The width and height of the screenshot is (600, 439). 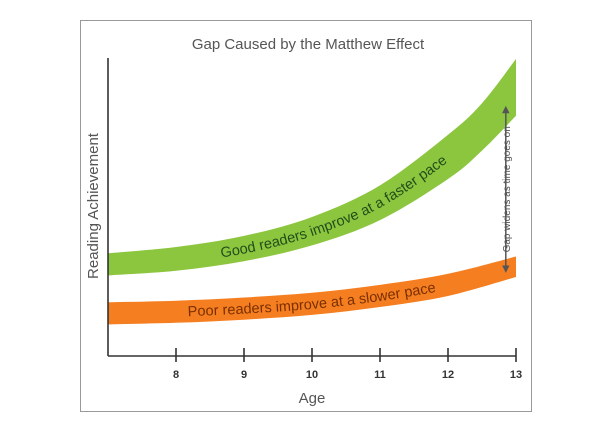 I want to click on x-tick-label: 9, so click(x=244, y=375).